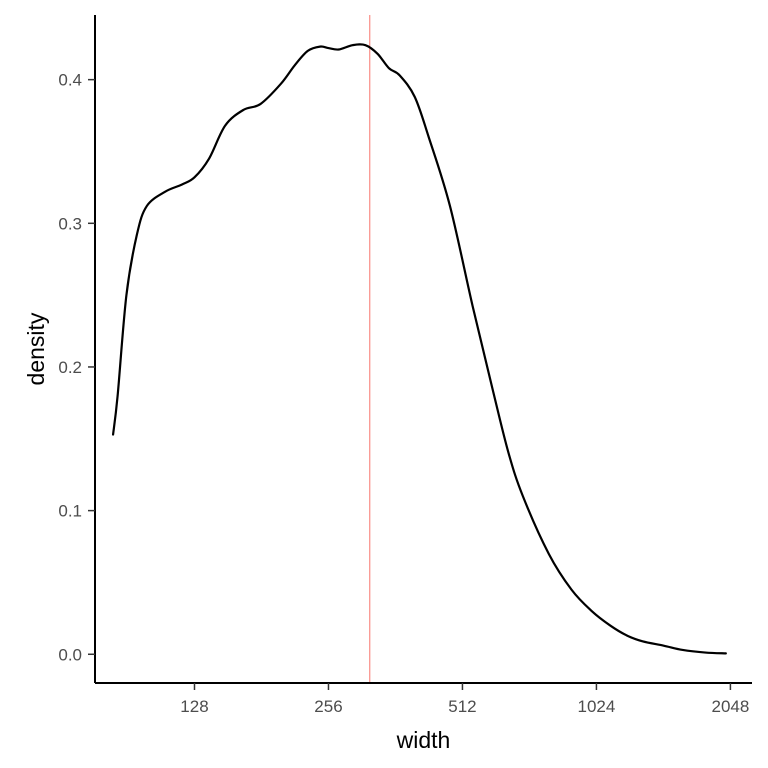  What do you see at coordinates (70, 367) in the screenshot?
I see `y-tick-label: 0.2` at bounding box center [70, 367].